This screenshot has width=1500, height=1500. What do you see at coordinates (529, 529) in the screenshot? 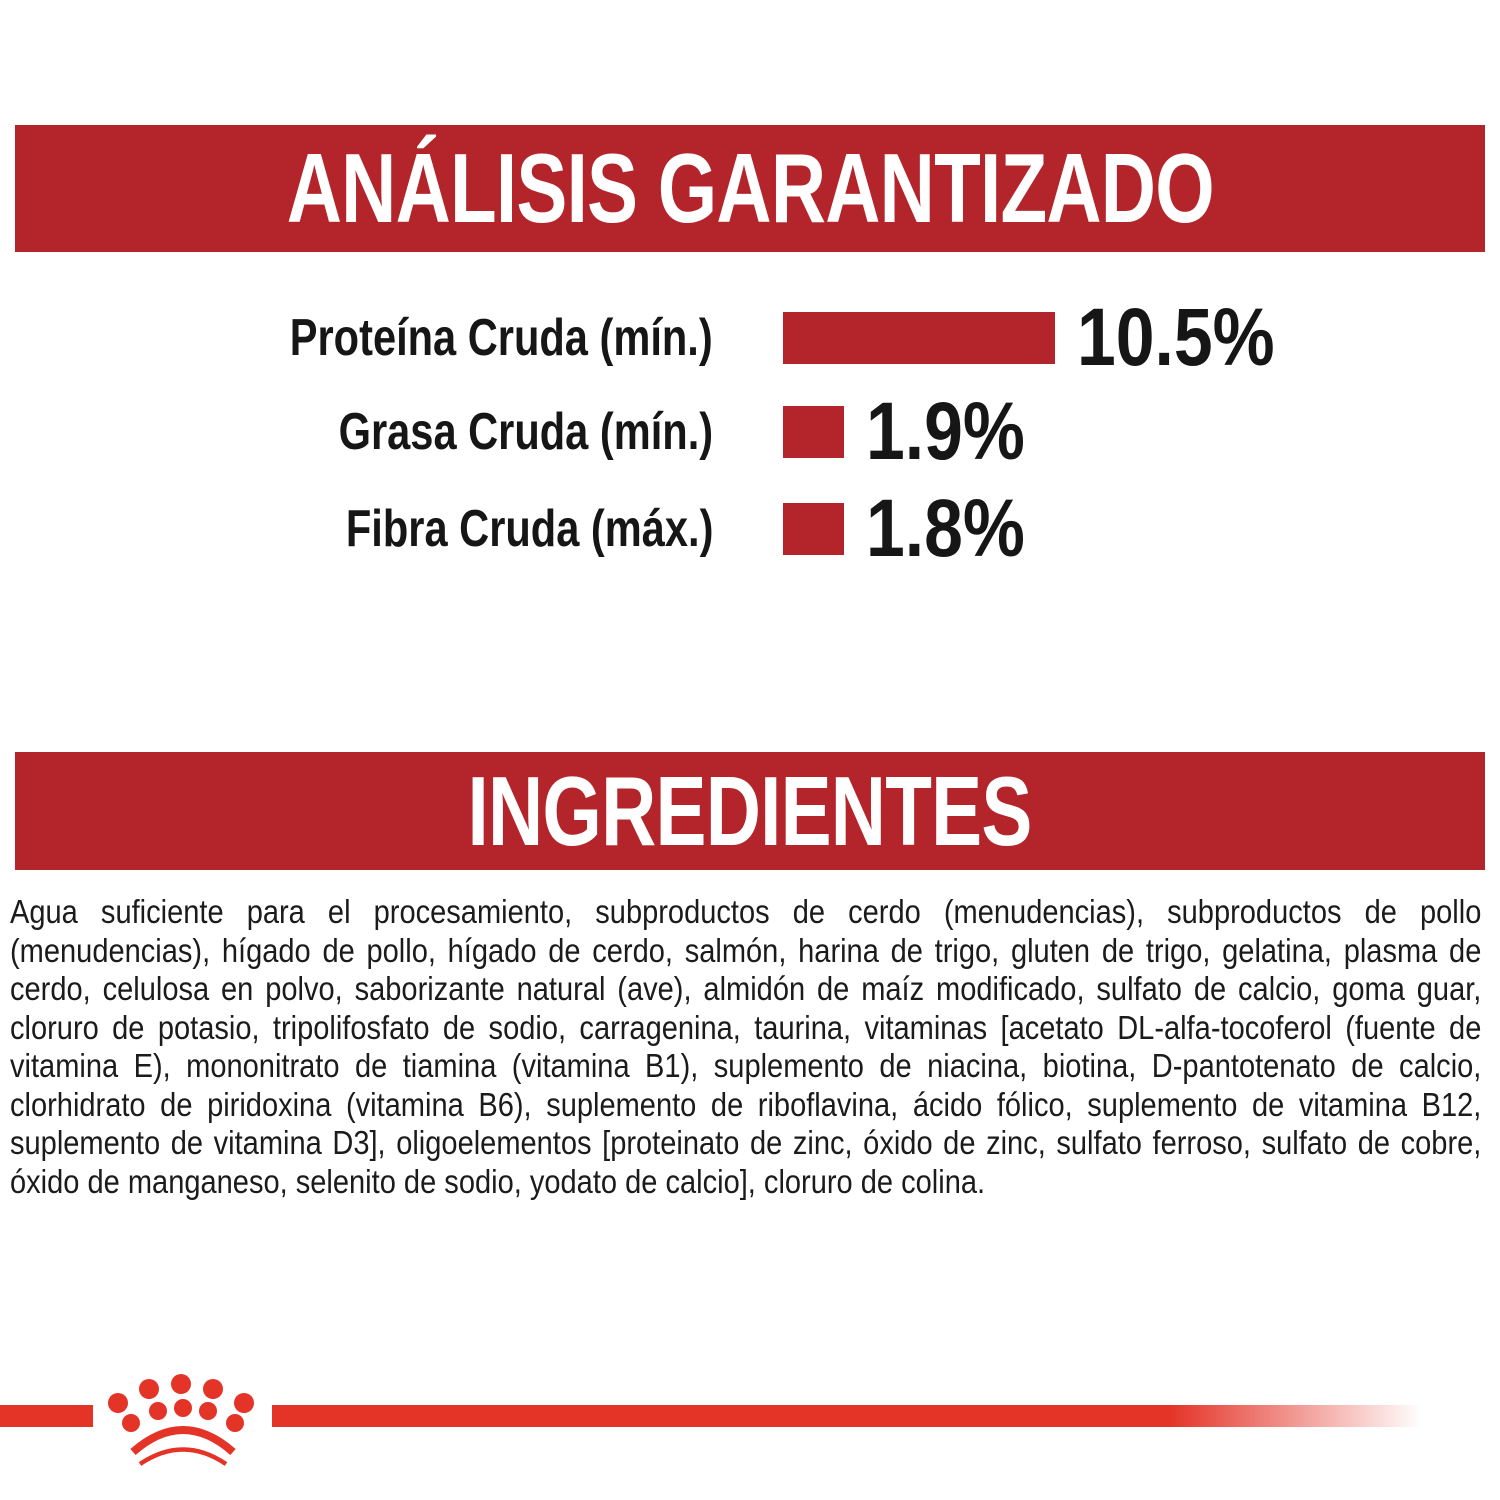
I see `analysis-row-label: Fibra Cruda (máx.)` at bounding box center [529, 529].